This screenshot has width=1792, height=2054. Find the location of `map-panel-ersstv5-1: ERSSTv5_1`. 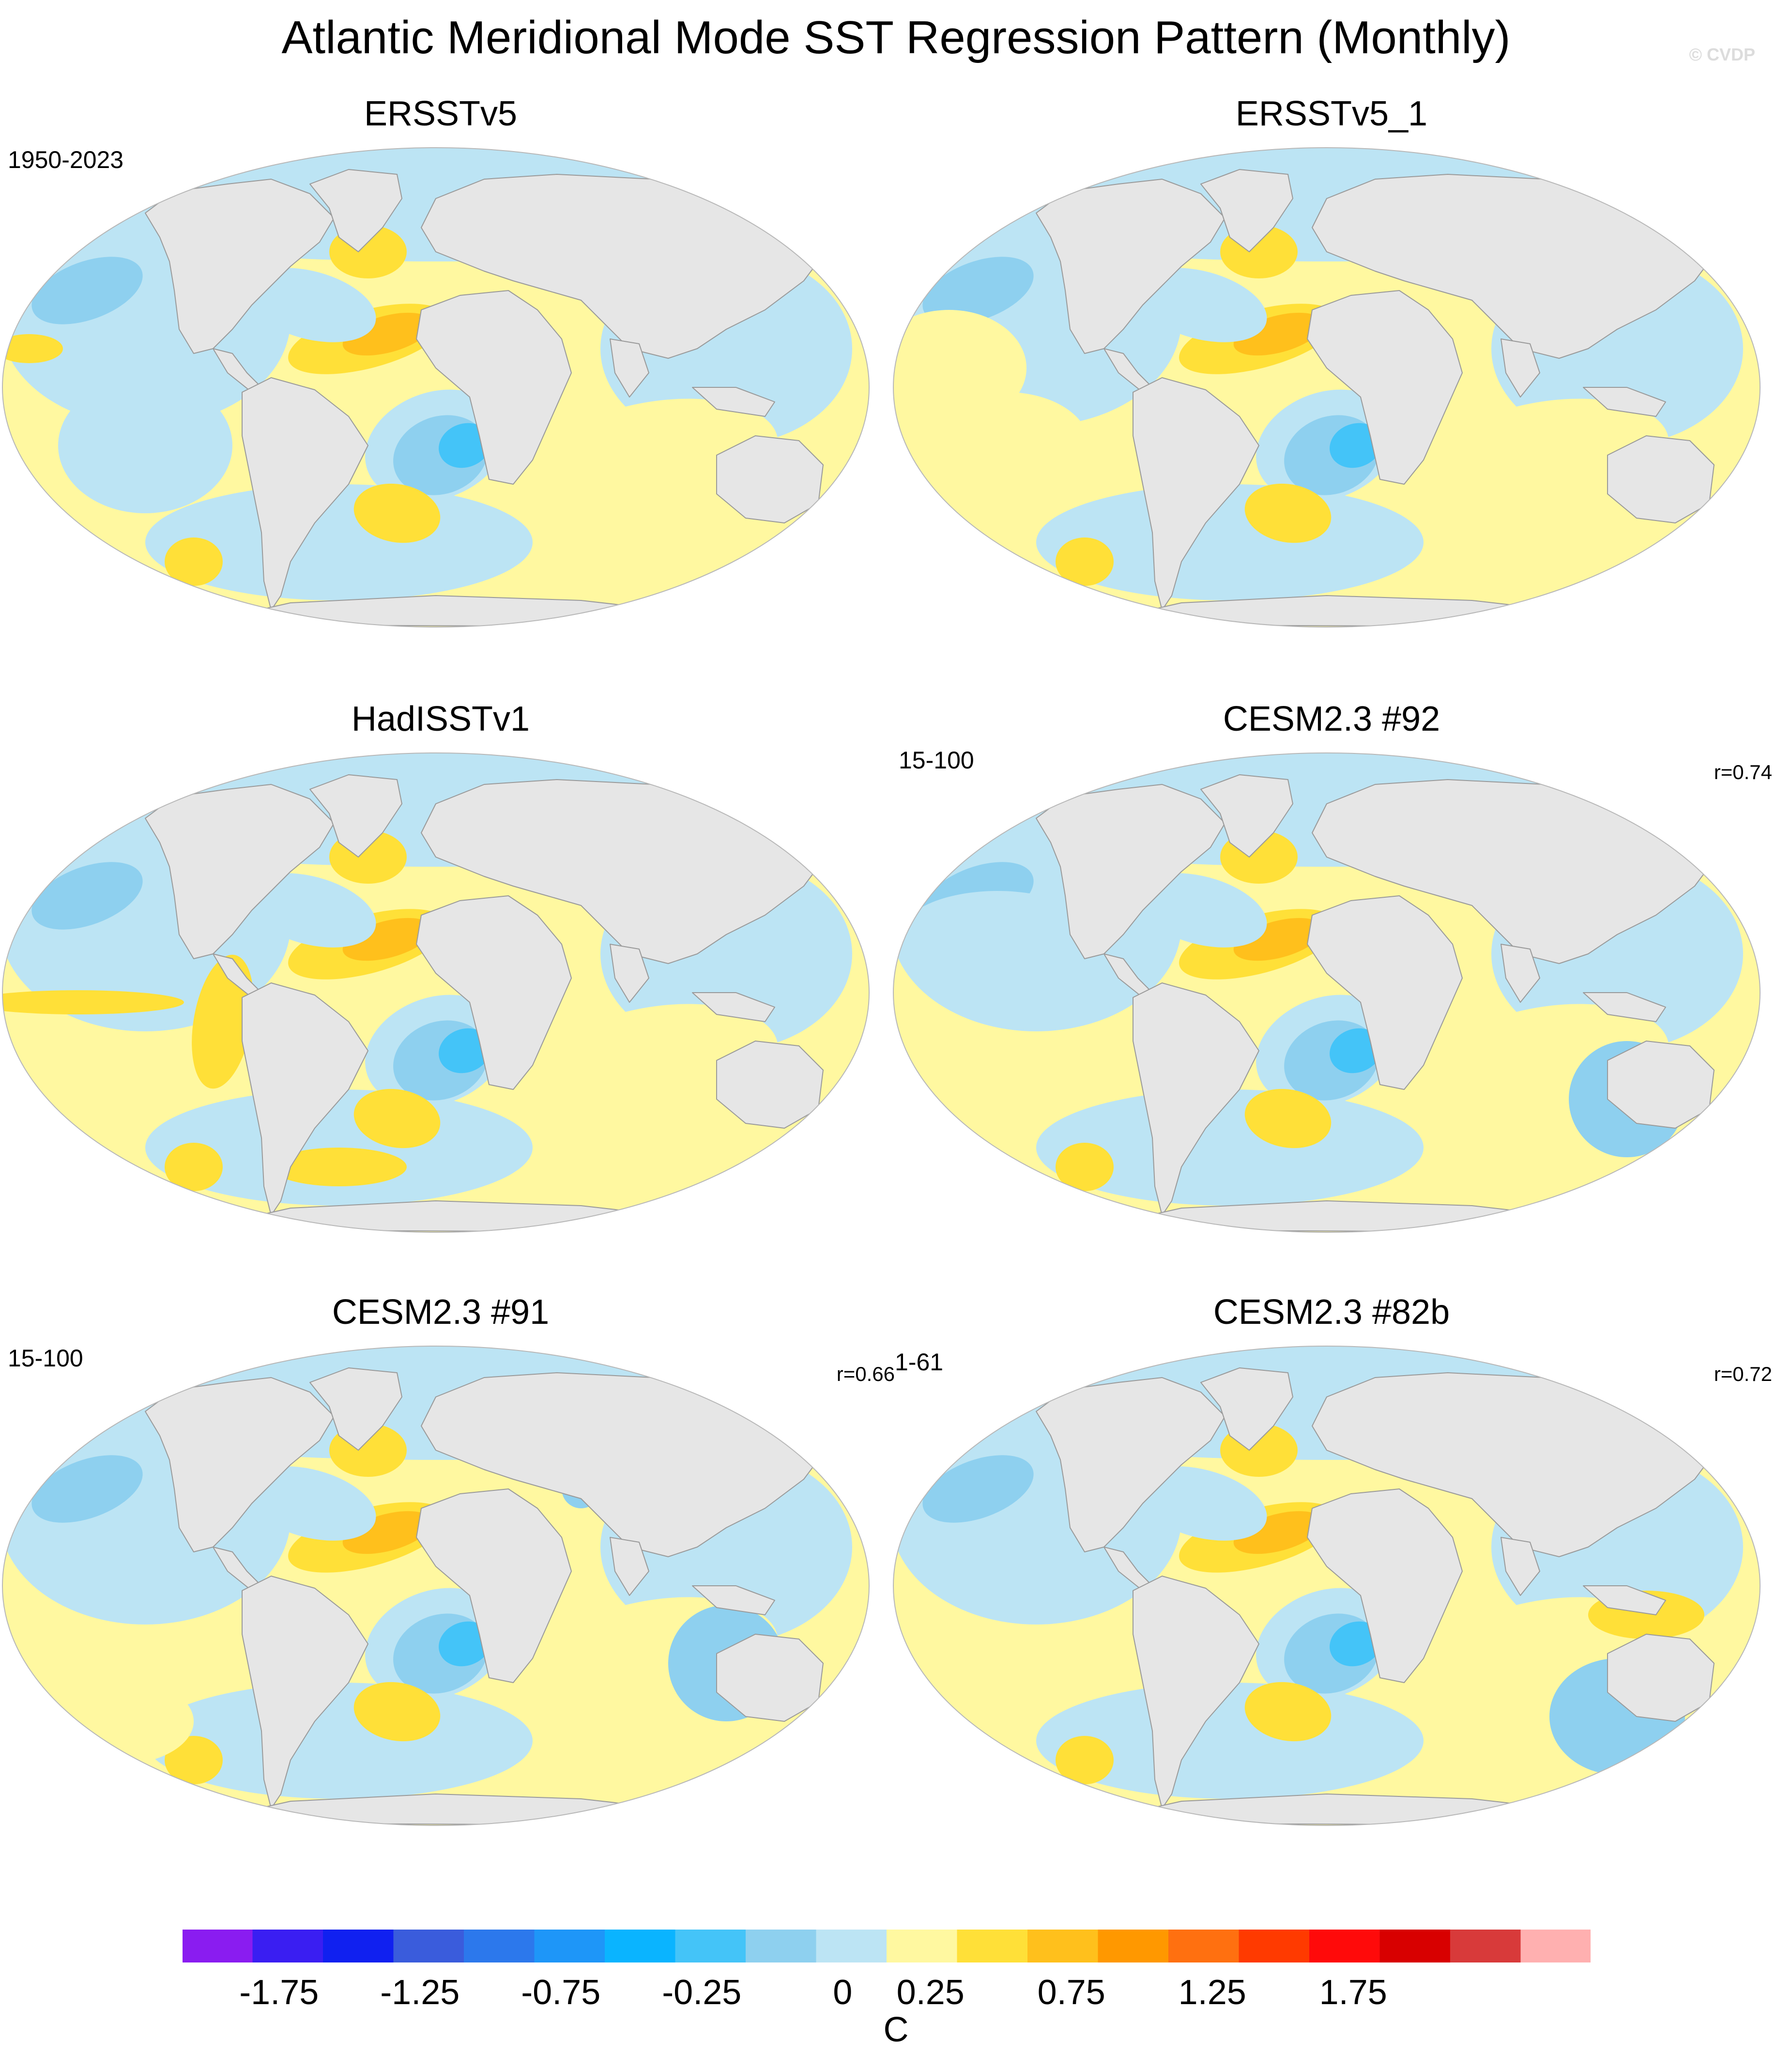

map-panel-ersstv5-1: ERSSTv5_1 is located at coordinates (1331, 392).